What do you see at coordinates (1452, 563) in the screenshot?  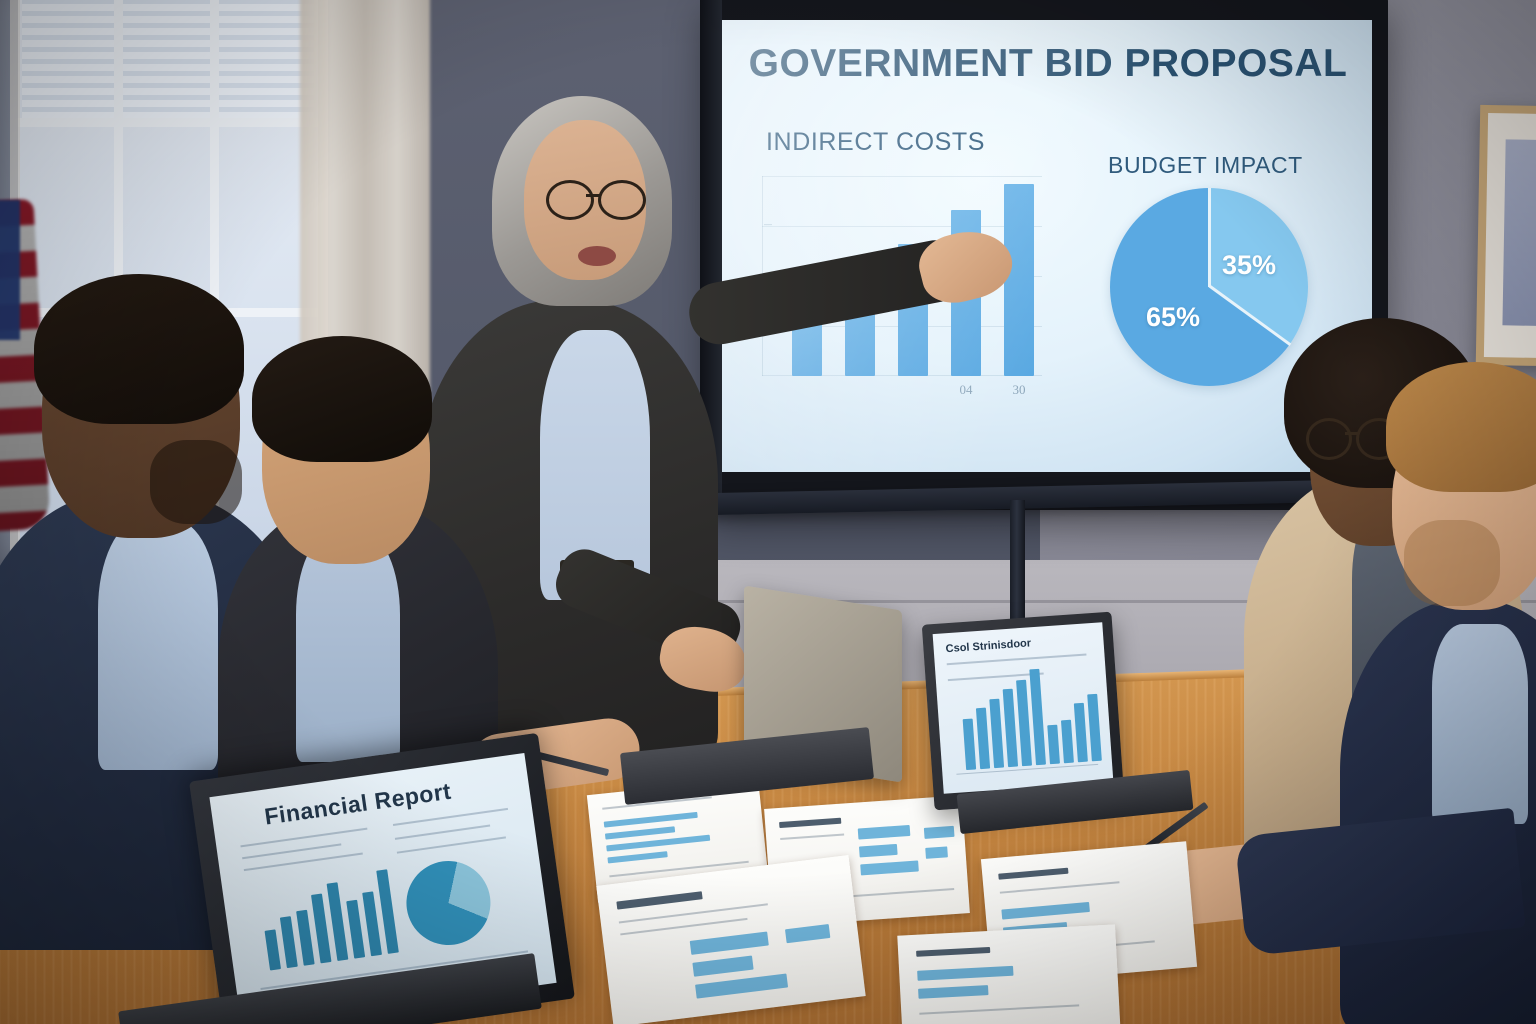 I see `attendee4-beard` at bounding box center [1452, 563].